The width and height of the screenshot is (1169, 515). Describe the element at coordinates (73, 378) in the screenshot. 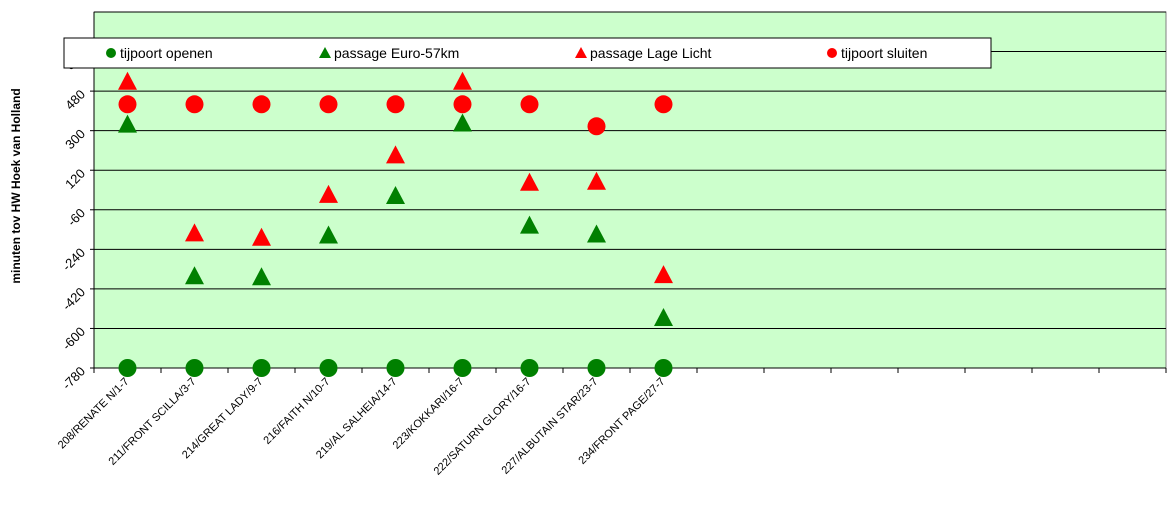

I see `y-tick-label: -780` at that location.